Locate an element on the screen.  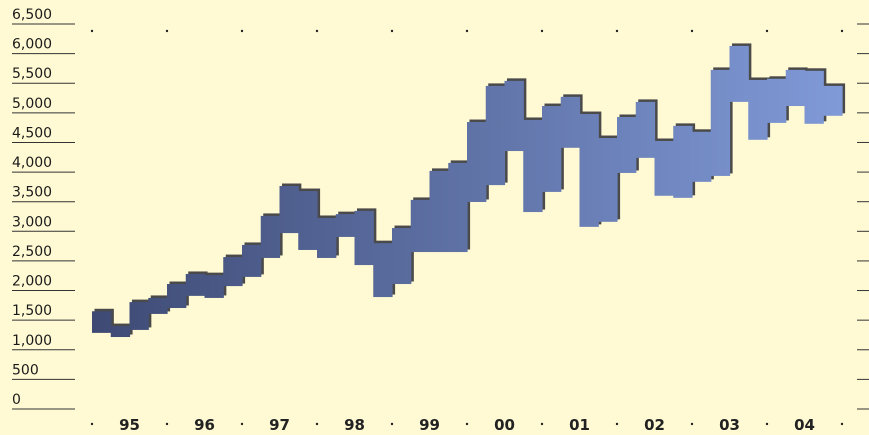
x-tick-label: 96 is located at coordinates (204, 425).